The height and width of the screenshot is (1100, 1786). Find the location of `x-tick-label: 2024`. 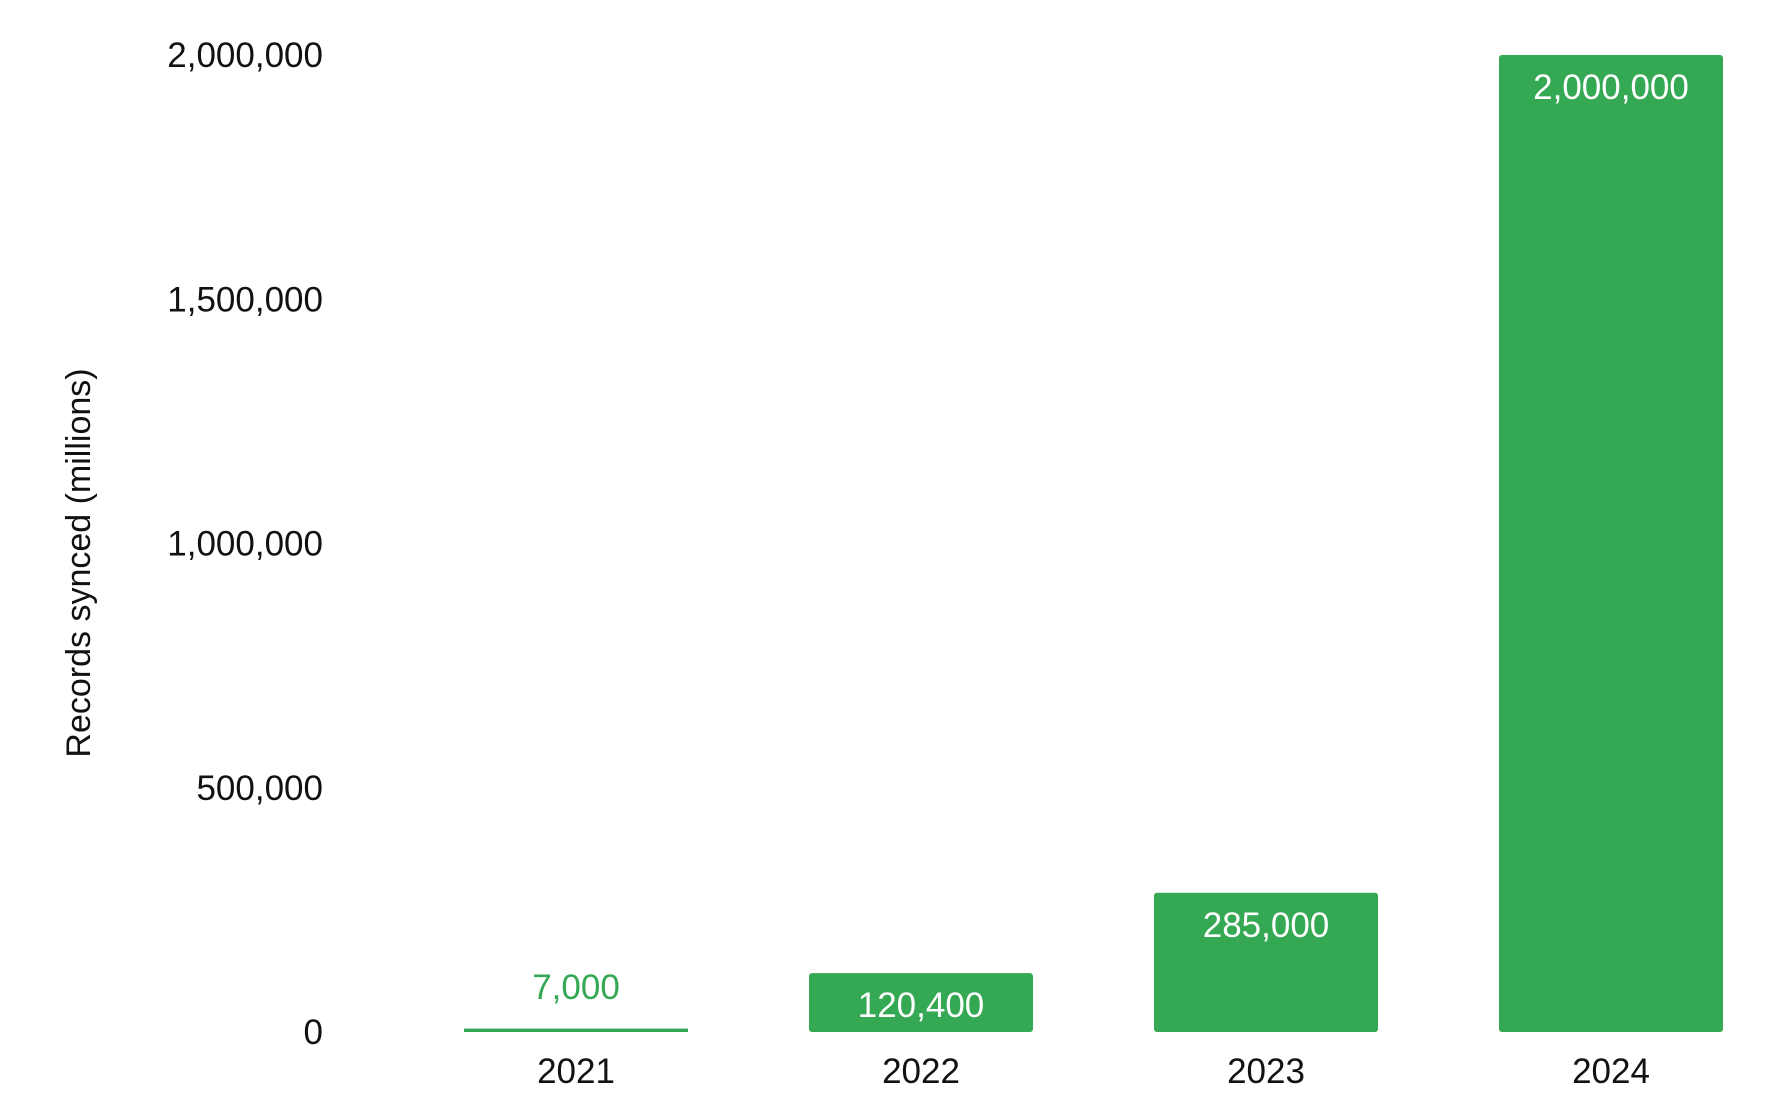

x-tick-label: 2024 is located at coordinates (1611, 1071).